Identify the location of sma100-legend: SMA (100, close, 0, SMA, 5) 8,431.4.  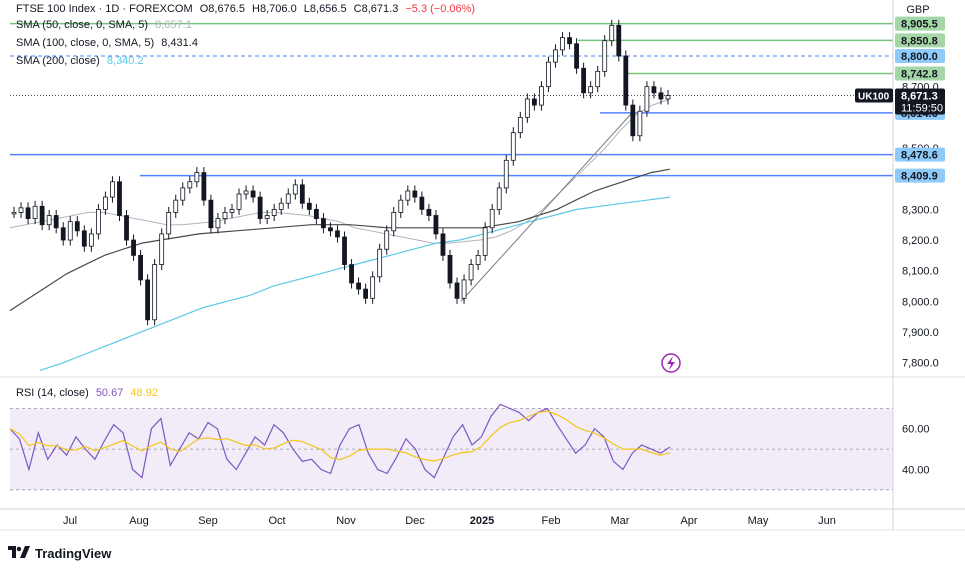
(107, 43).